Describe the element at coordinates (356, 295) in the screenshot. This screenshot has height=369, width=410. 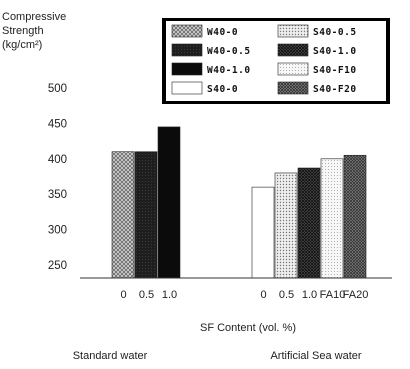
I see `x-tick-label-S40-F20: FA20` at that location.